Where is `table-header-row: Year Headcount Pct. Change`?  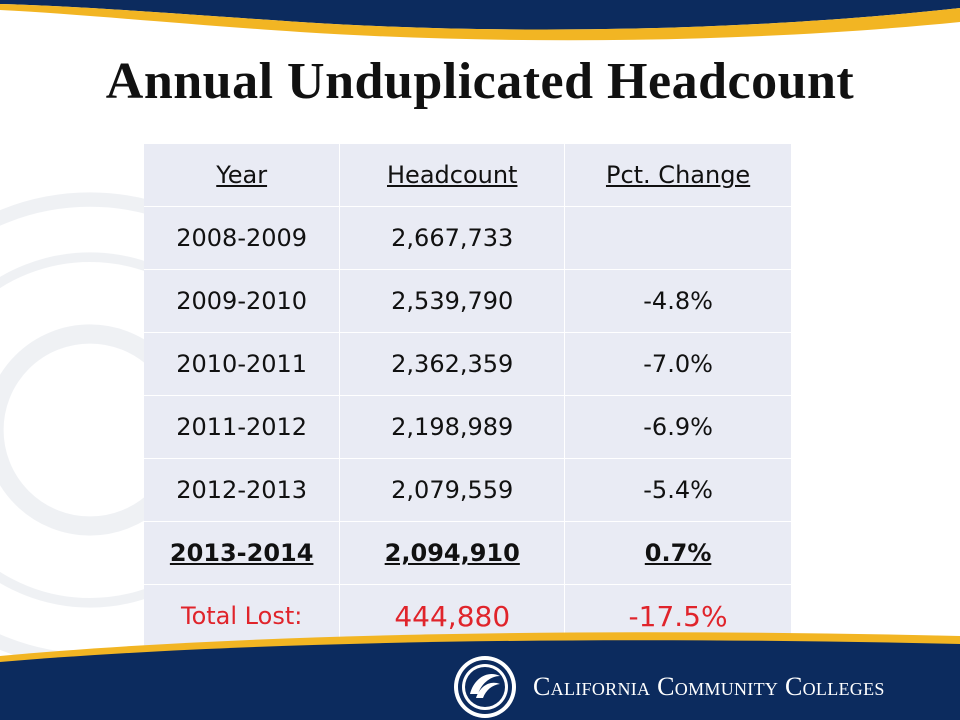
table-header-row: Year Headcount Pct. Change is located at coordinates (468, 175).